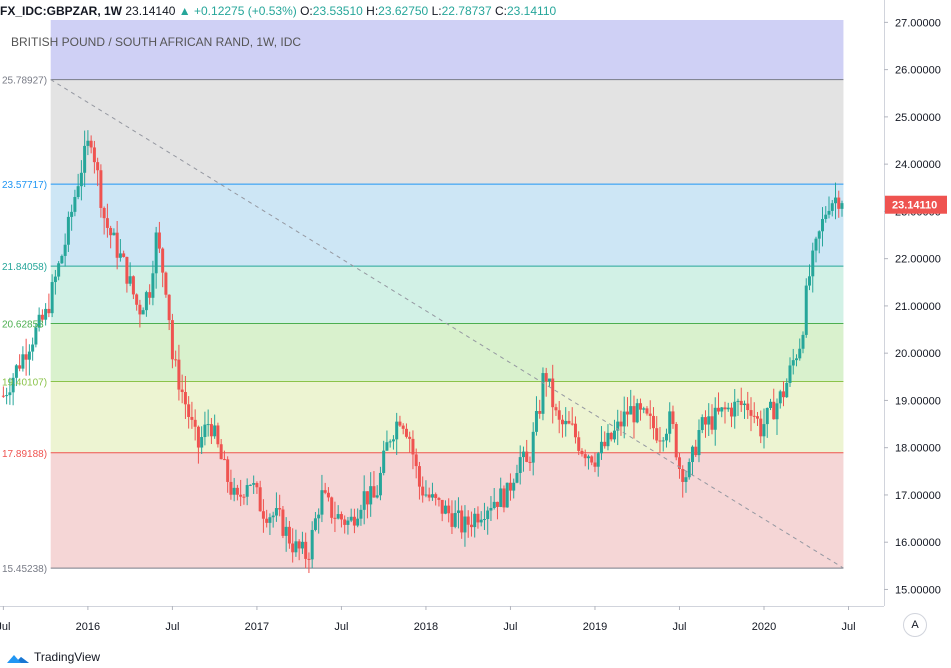  Describe the element at coordinates (918, 543) in the screenshot. I see `price-tick-label: 16.00000` at that location.